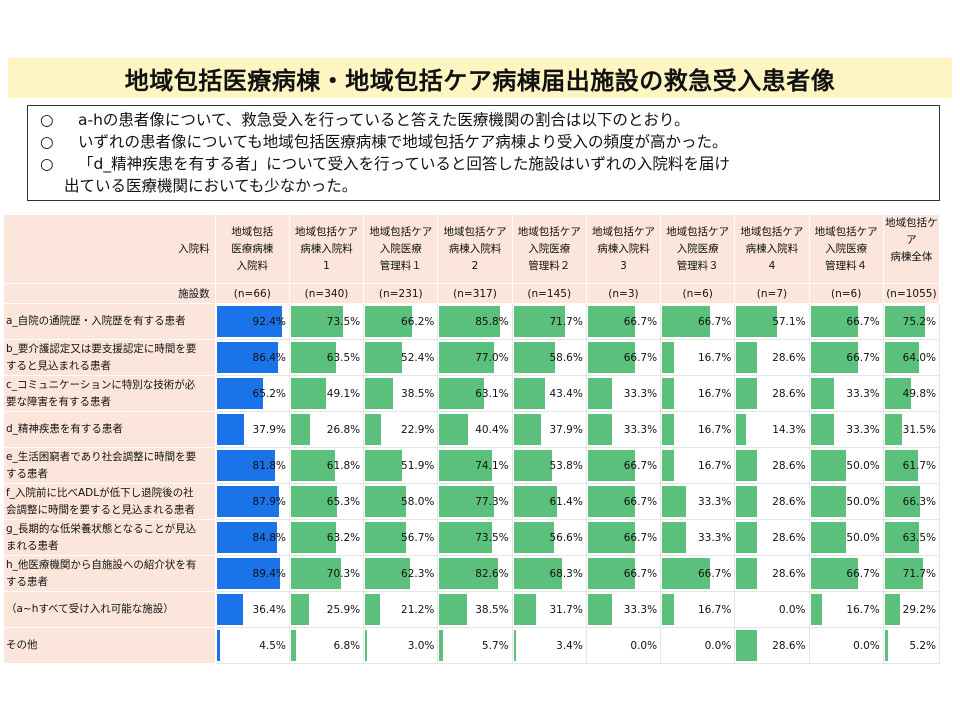  I want to click on value-label: 37.9%, so click(566, 429).